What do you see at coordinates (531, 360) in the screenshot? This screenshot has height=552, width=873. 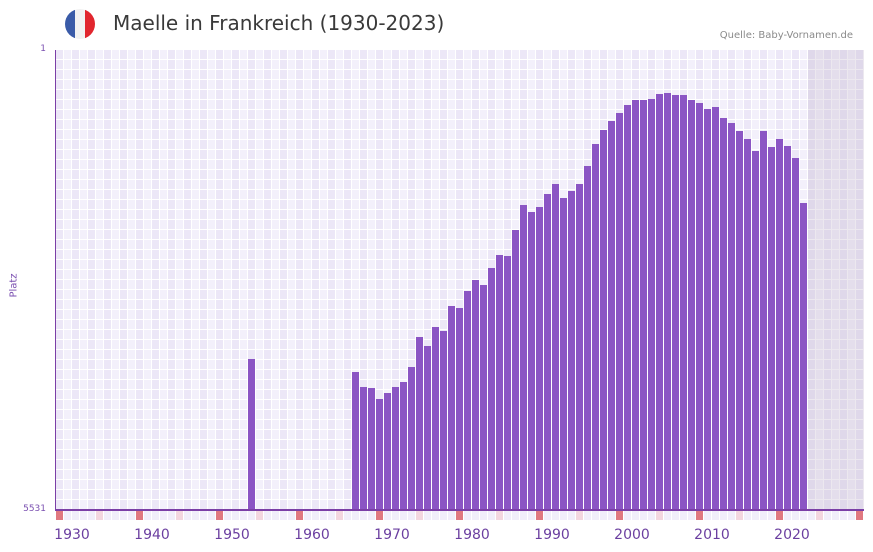 I see `bar-1989` at bounding box center [531, 360].